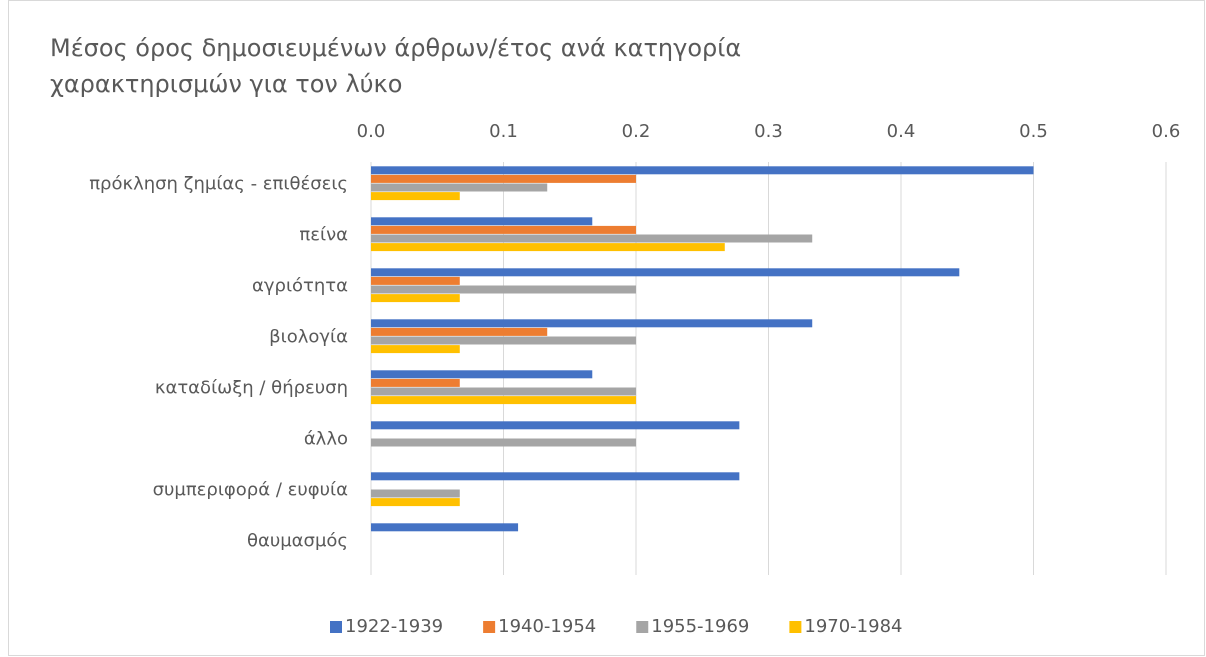  I want to click on x-tick-label: 0.4, so click(901, 131).